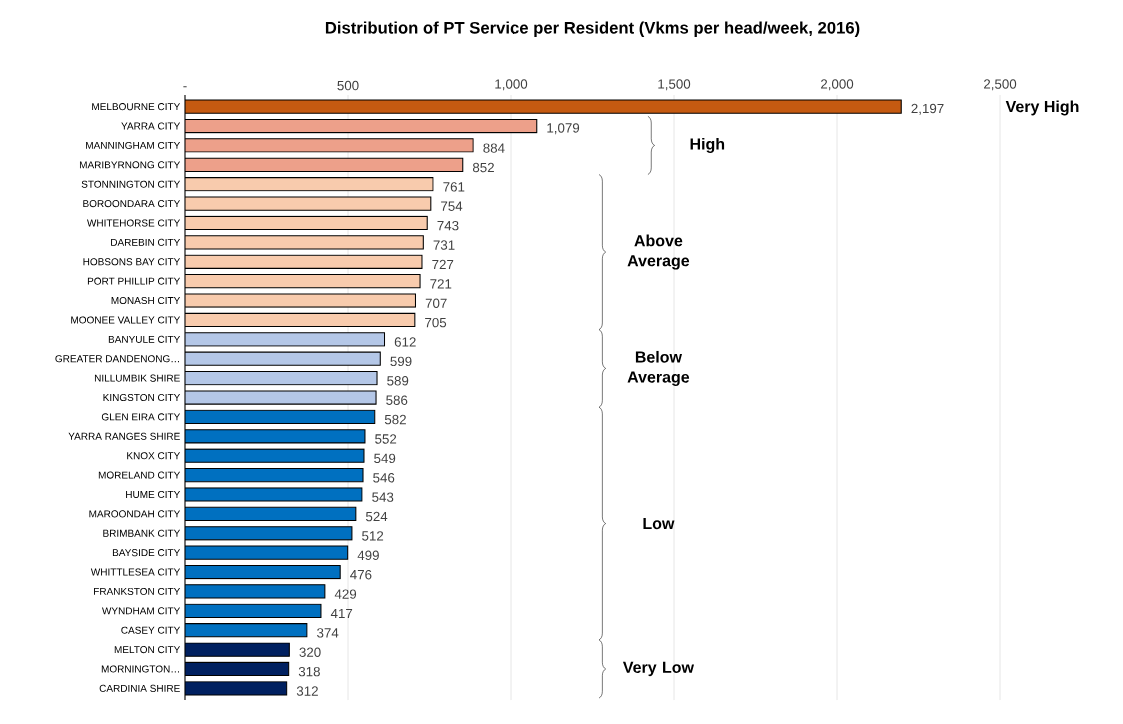 This screenshot has width=1123, height=724. What do you see at coordinates (927, 109) in the screenshot?
I see `data-label: 2,197` at bounding box center [927, 109].